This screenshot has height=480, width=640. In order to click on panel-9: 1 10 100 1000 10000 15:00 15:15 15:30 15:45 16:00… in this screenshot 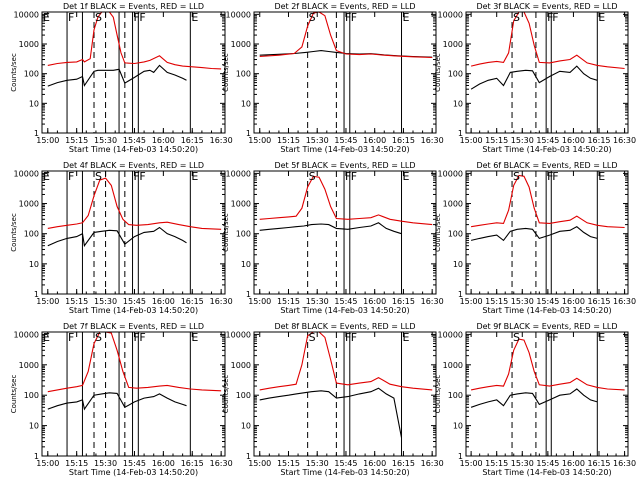, I will do `click(535, 399)`.